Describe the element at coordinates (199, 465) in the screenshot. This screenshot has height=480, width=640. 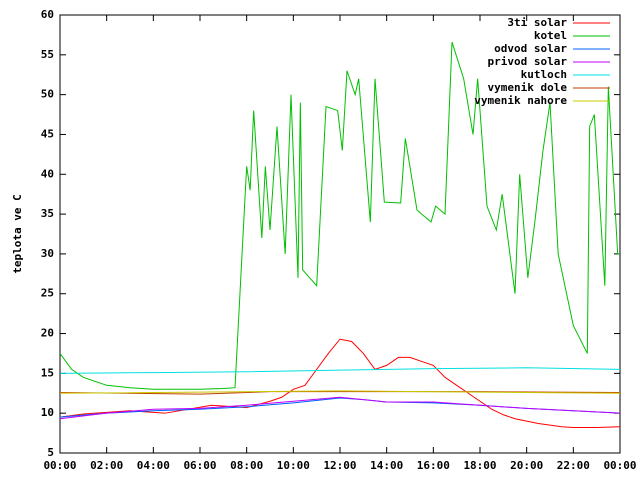
I see `x-tick-label: 06:00` at that location.